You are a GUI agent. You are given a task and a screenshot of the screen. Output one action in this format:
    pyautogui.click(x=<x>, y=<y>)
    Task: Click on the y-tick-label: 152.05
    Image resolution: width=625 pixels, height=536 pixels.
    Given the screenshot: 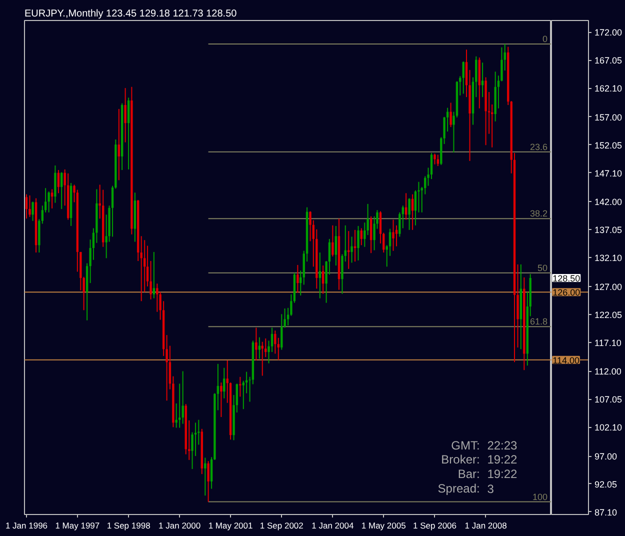 What is the action you would take?
    pyautogui.click(x=608, y=145)
    